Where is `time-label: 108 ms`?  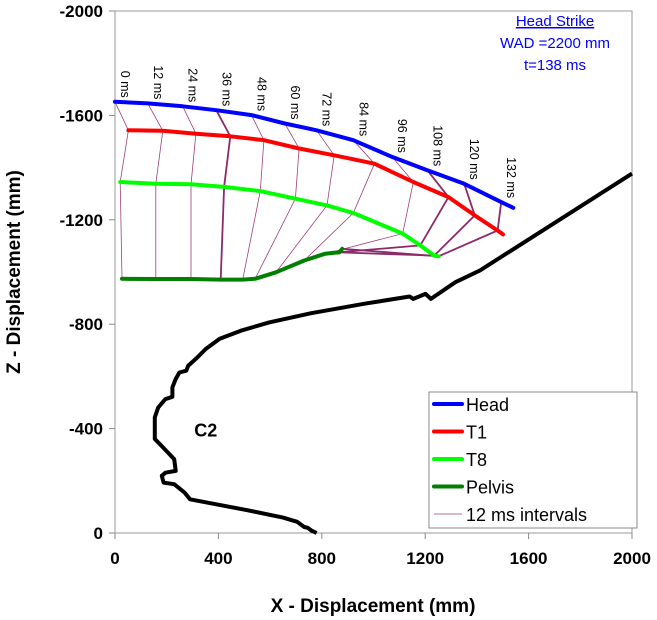
time-label: 108 ms is located at coordinates (437, 145).